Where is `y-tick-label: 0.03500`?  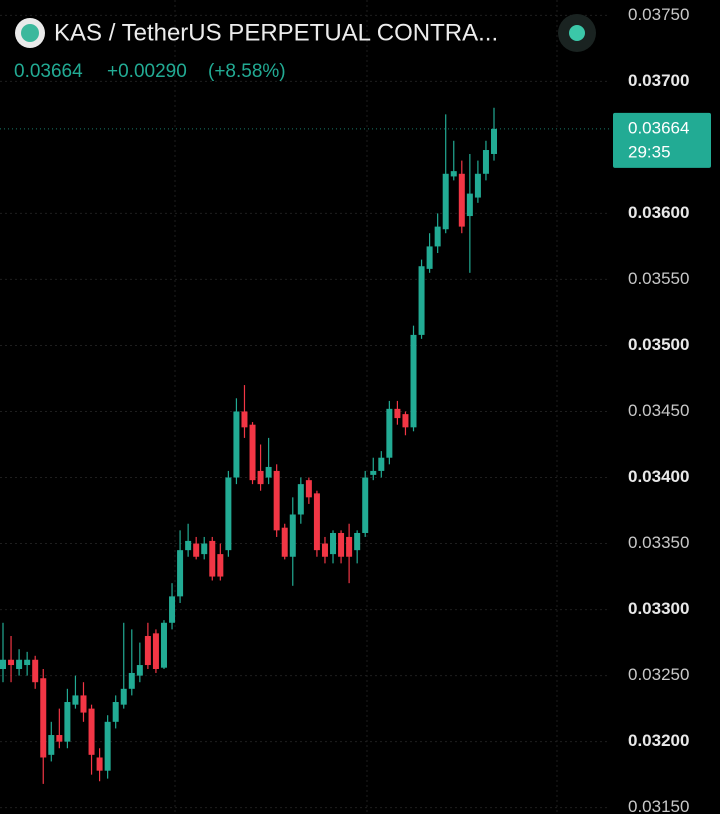
y-tick-label: 0.03500 is located at coordinates (658, 344).